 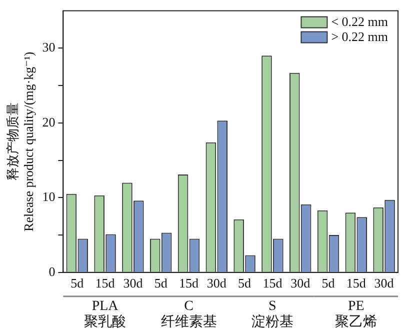 What do you see at coordinates (49, 47) in the screenshot?
I see `y-tick-label: 30` at bounding box center [49, 47].